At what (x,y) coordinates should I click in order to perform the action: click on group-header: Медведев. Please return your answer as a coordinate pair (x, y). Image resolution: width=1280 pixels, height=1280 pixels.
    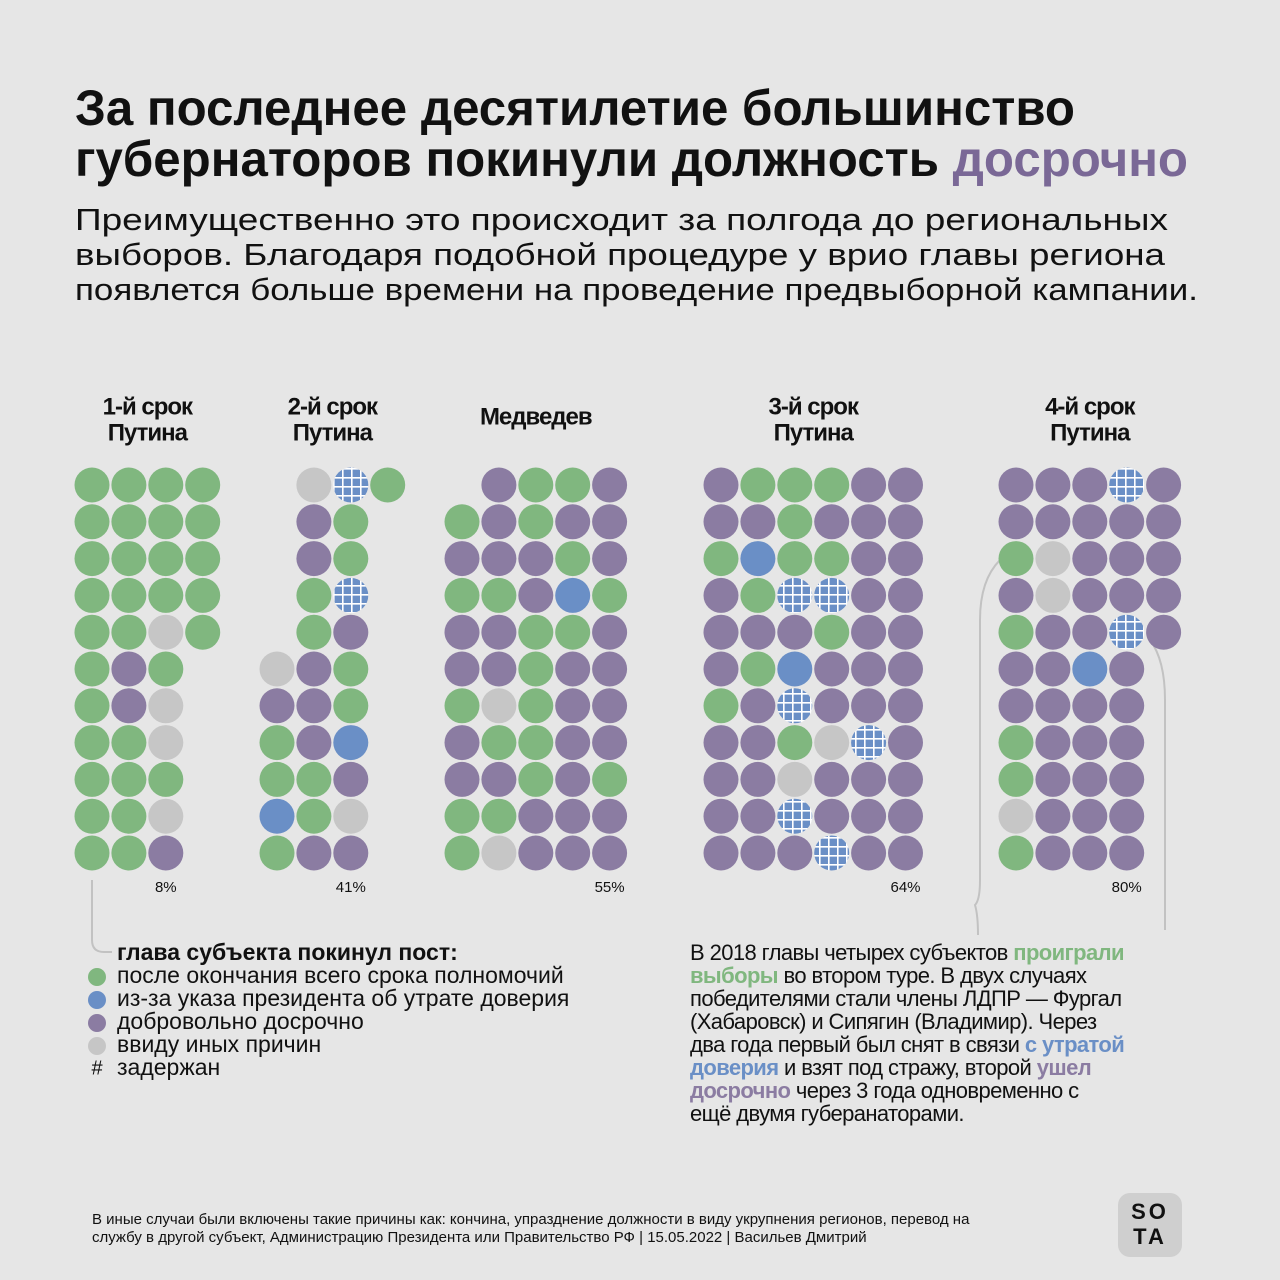
    Looking at the image, I should click on (536, 416).